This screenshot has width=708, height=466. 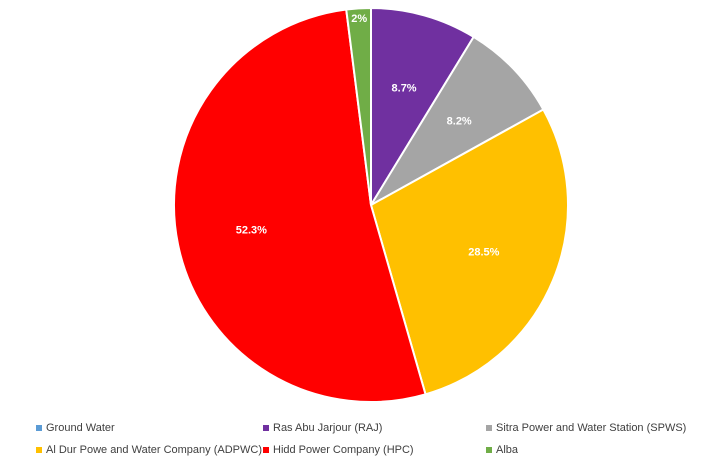 I want to click on legend-label: Sitra Power and Water Station (SPWS), so click(x=591, y=428).